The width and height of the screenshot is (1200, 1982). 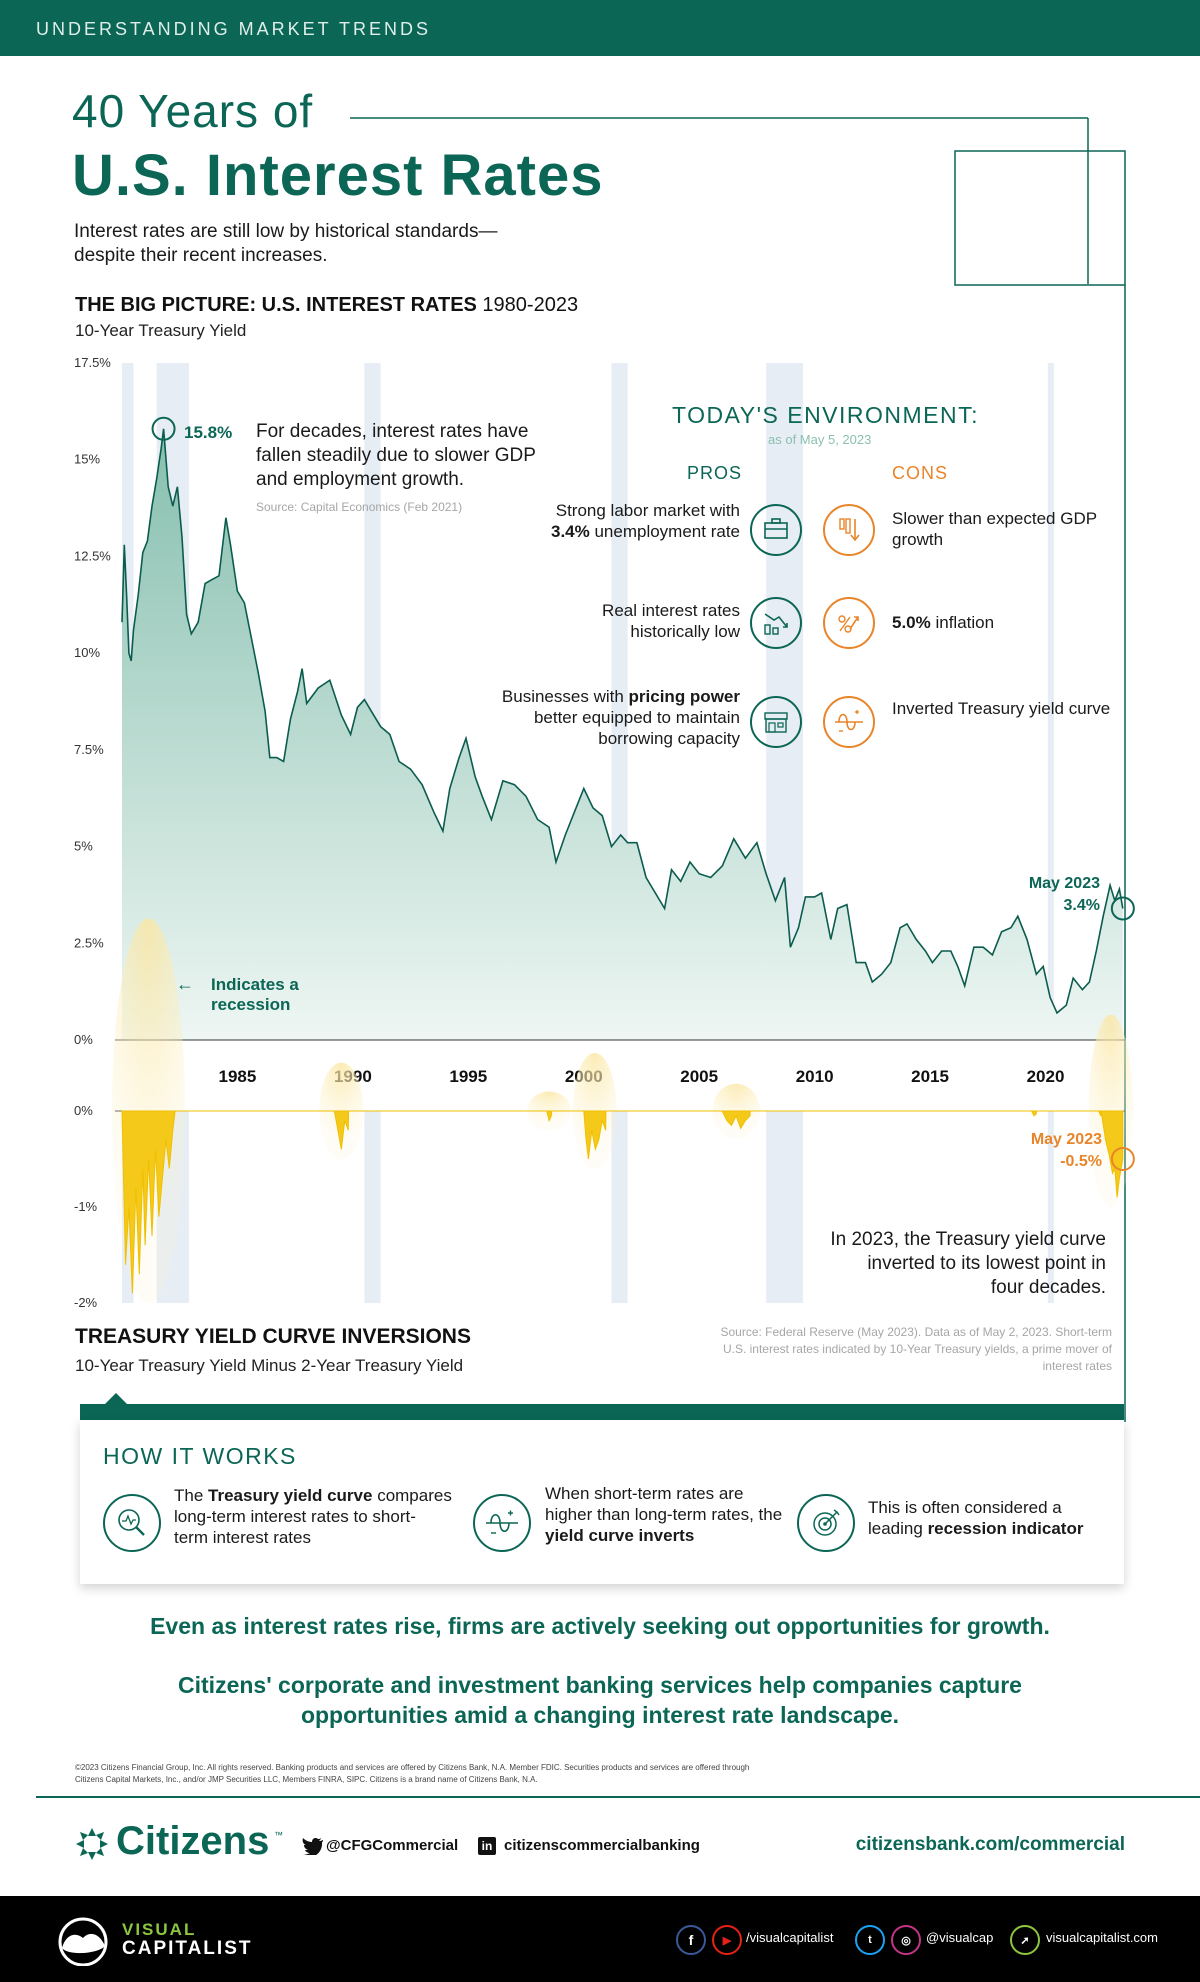 I want to click on citizens-logo-icon, so click(x=92, y=1844).